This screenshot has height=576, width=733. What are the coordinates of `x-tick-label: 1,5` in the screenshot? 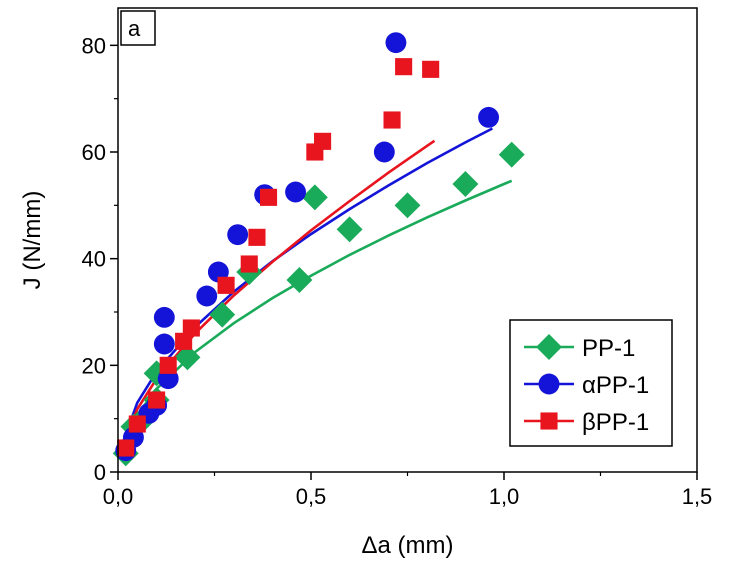 It's located at (697, 496).